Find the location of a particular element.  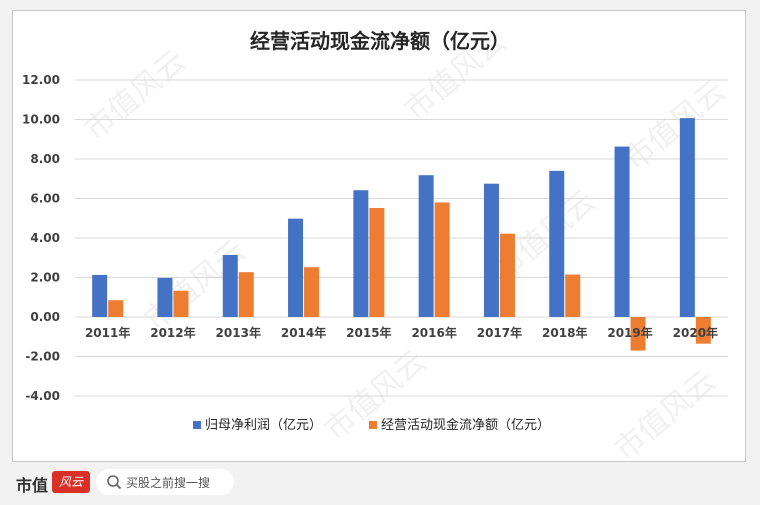

y-tick-label: 6.00 is located at coordinates (45, 199).